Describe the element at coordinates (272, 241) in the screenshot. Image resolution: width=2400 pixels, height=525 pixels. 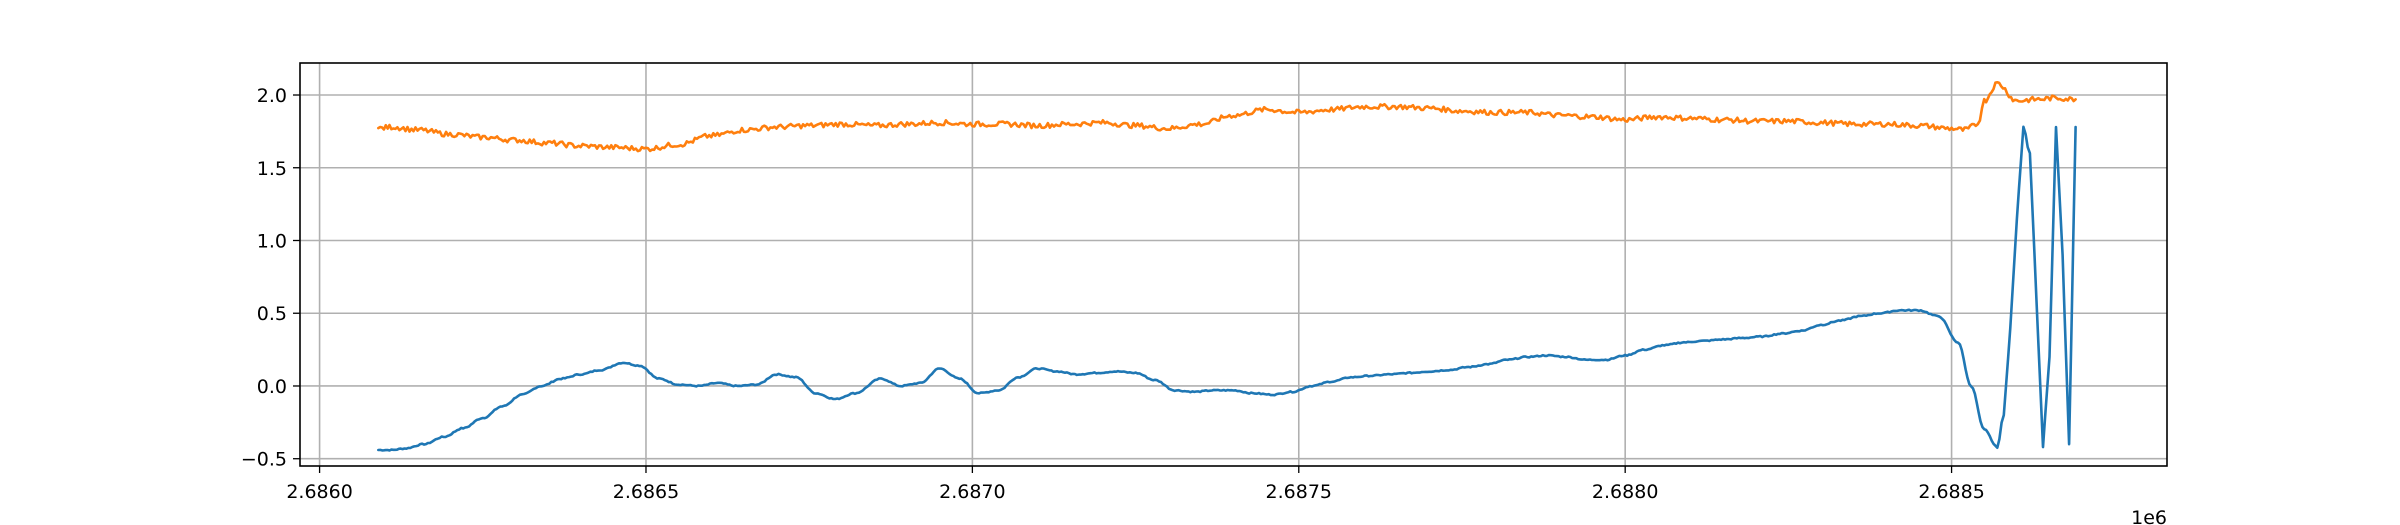
I see `y-tick-label: 1.0` at that location.